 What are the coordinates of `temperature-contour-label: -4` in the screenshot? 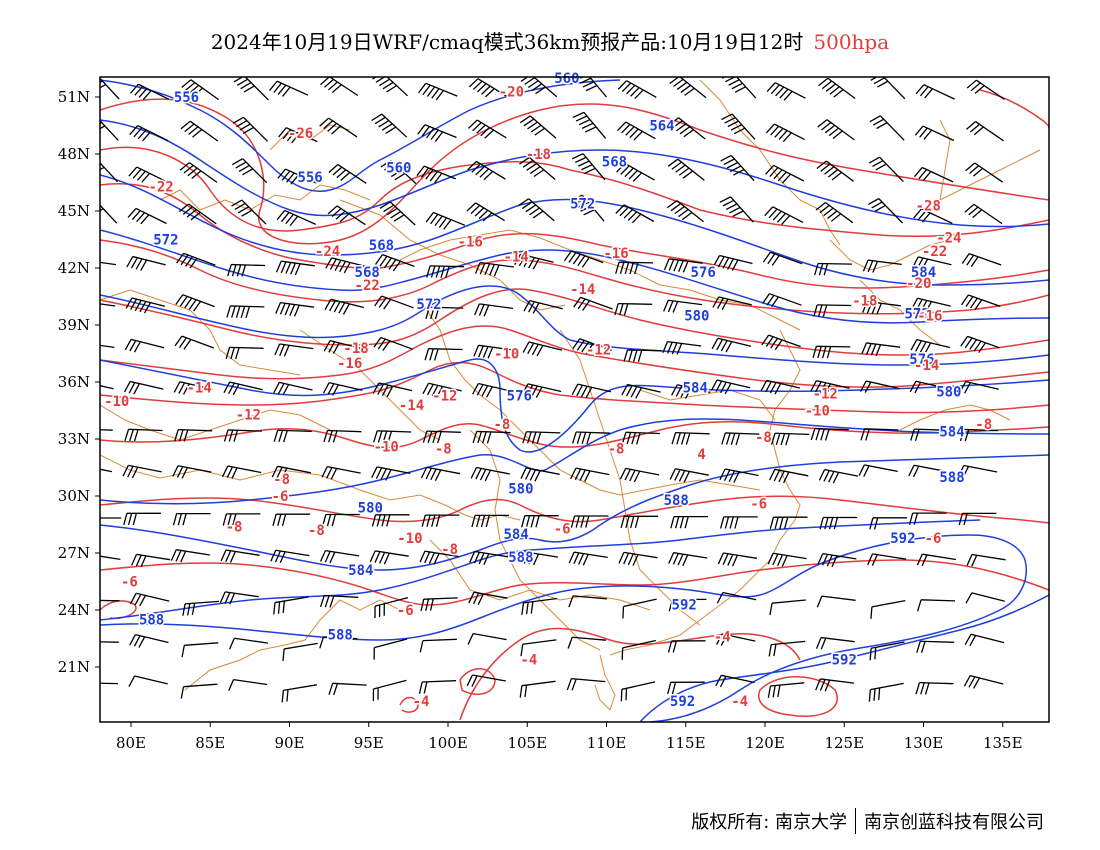 It's located at (722, 638).